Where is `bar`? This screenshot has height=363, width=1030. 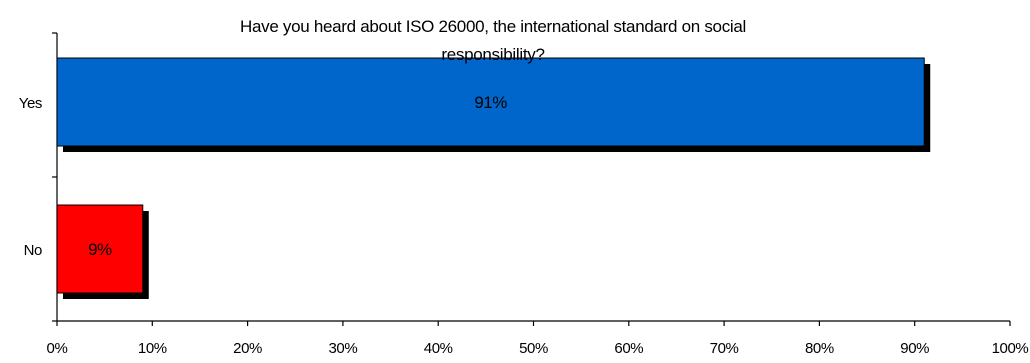 bar is located at coordinates (100, 249).